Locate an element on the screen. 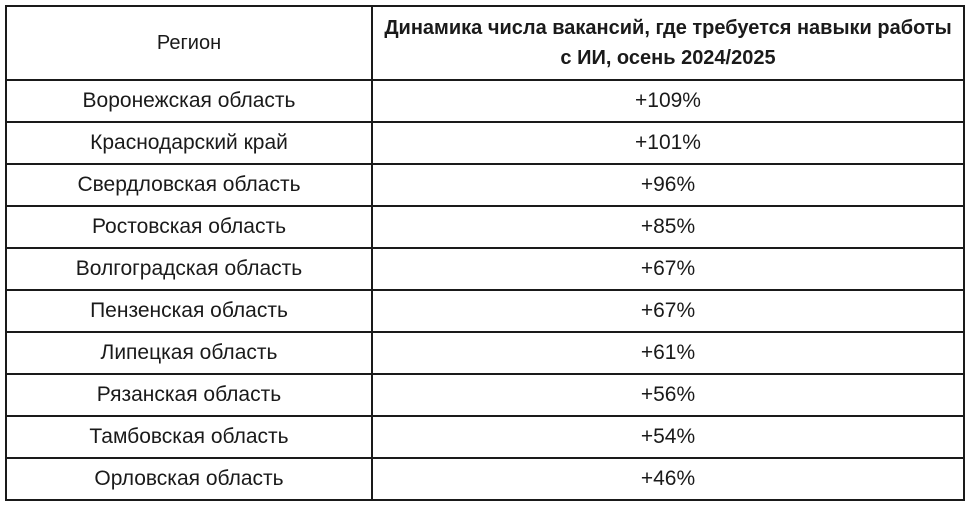  dynamics-cell: +61% is located at coordinates (668, 353).